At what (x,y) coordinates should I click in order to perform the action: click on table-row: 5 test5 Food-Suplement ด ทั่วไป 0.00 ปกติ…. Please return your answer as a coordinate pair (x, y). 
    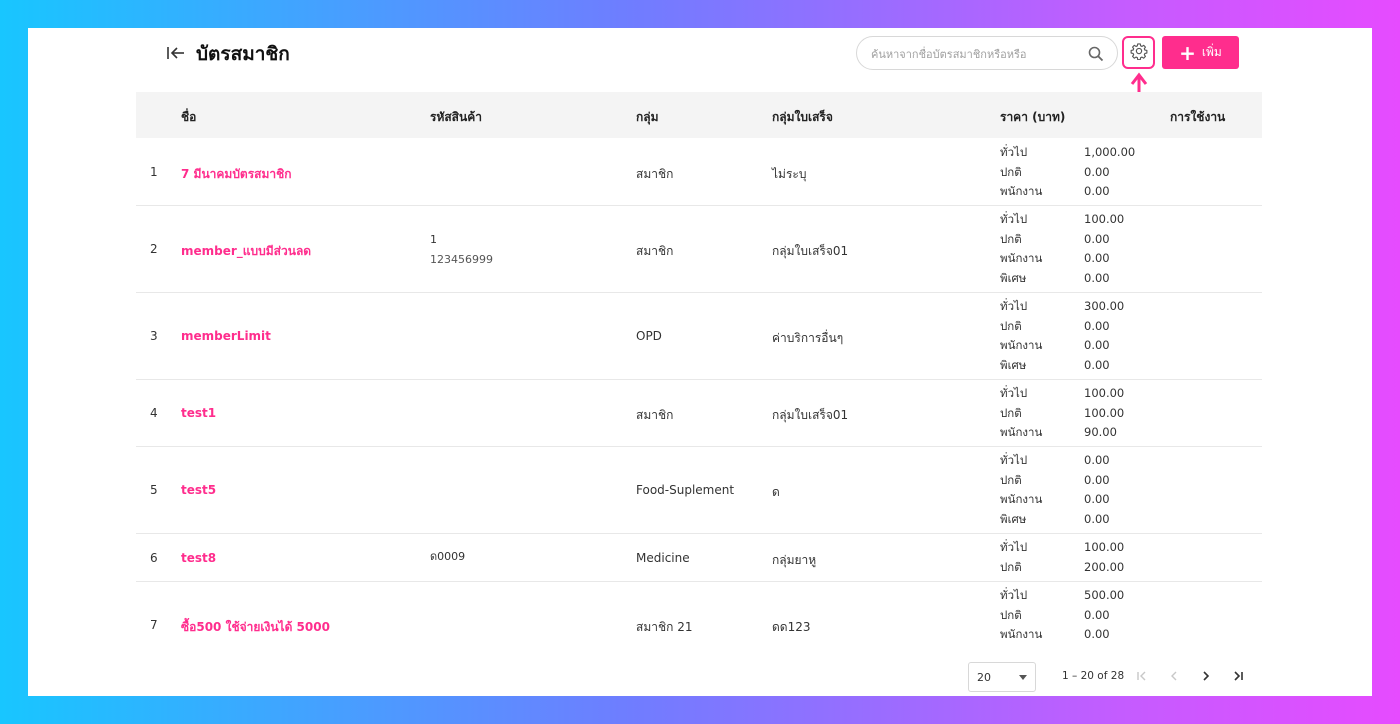
    Looking at the image, I should click on (699, 490).